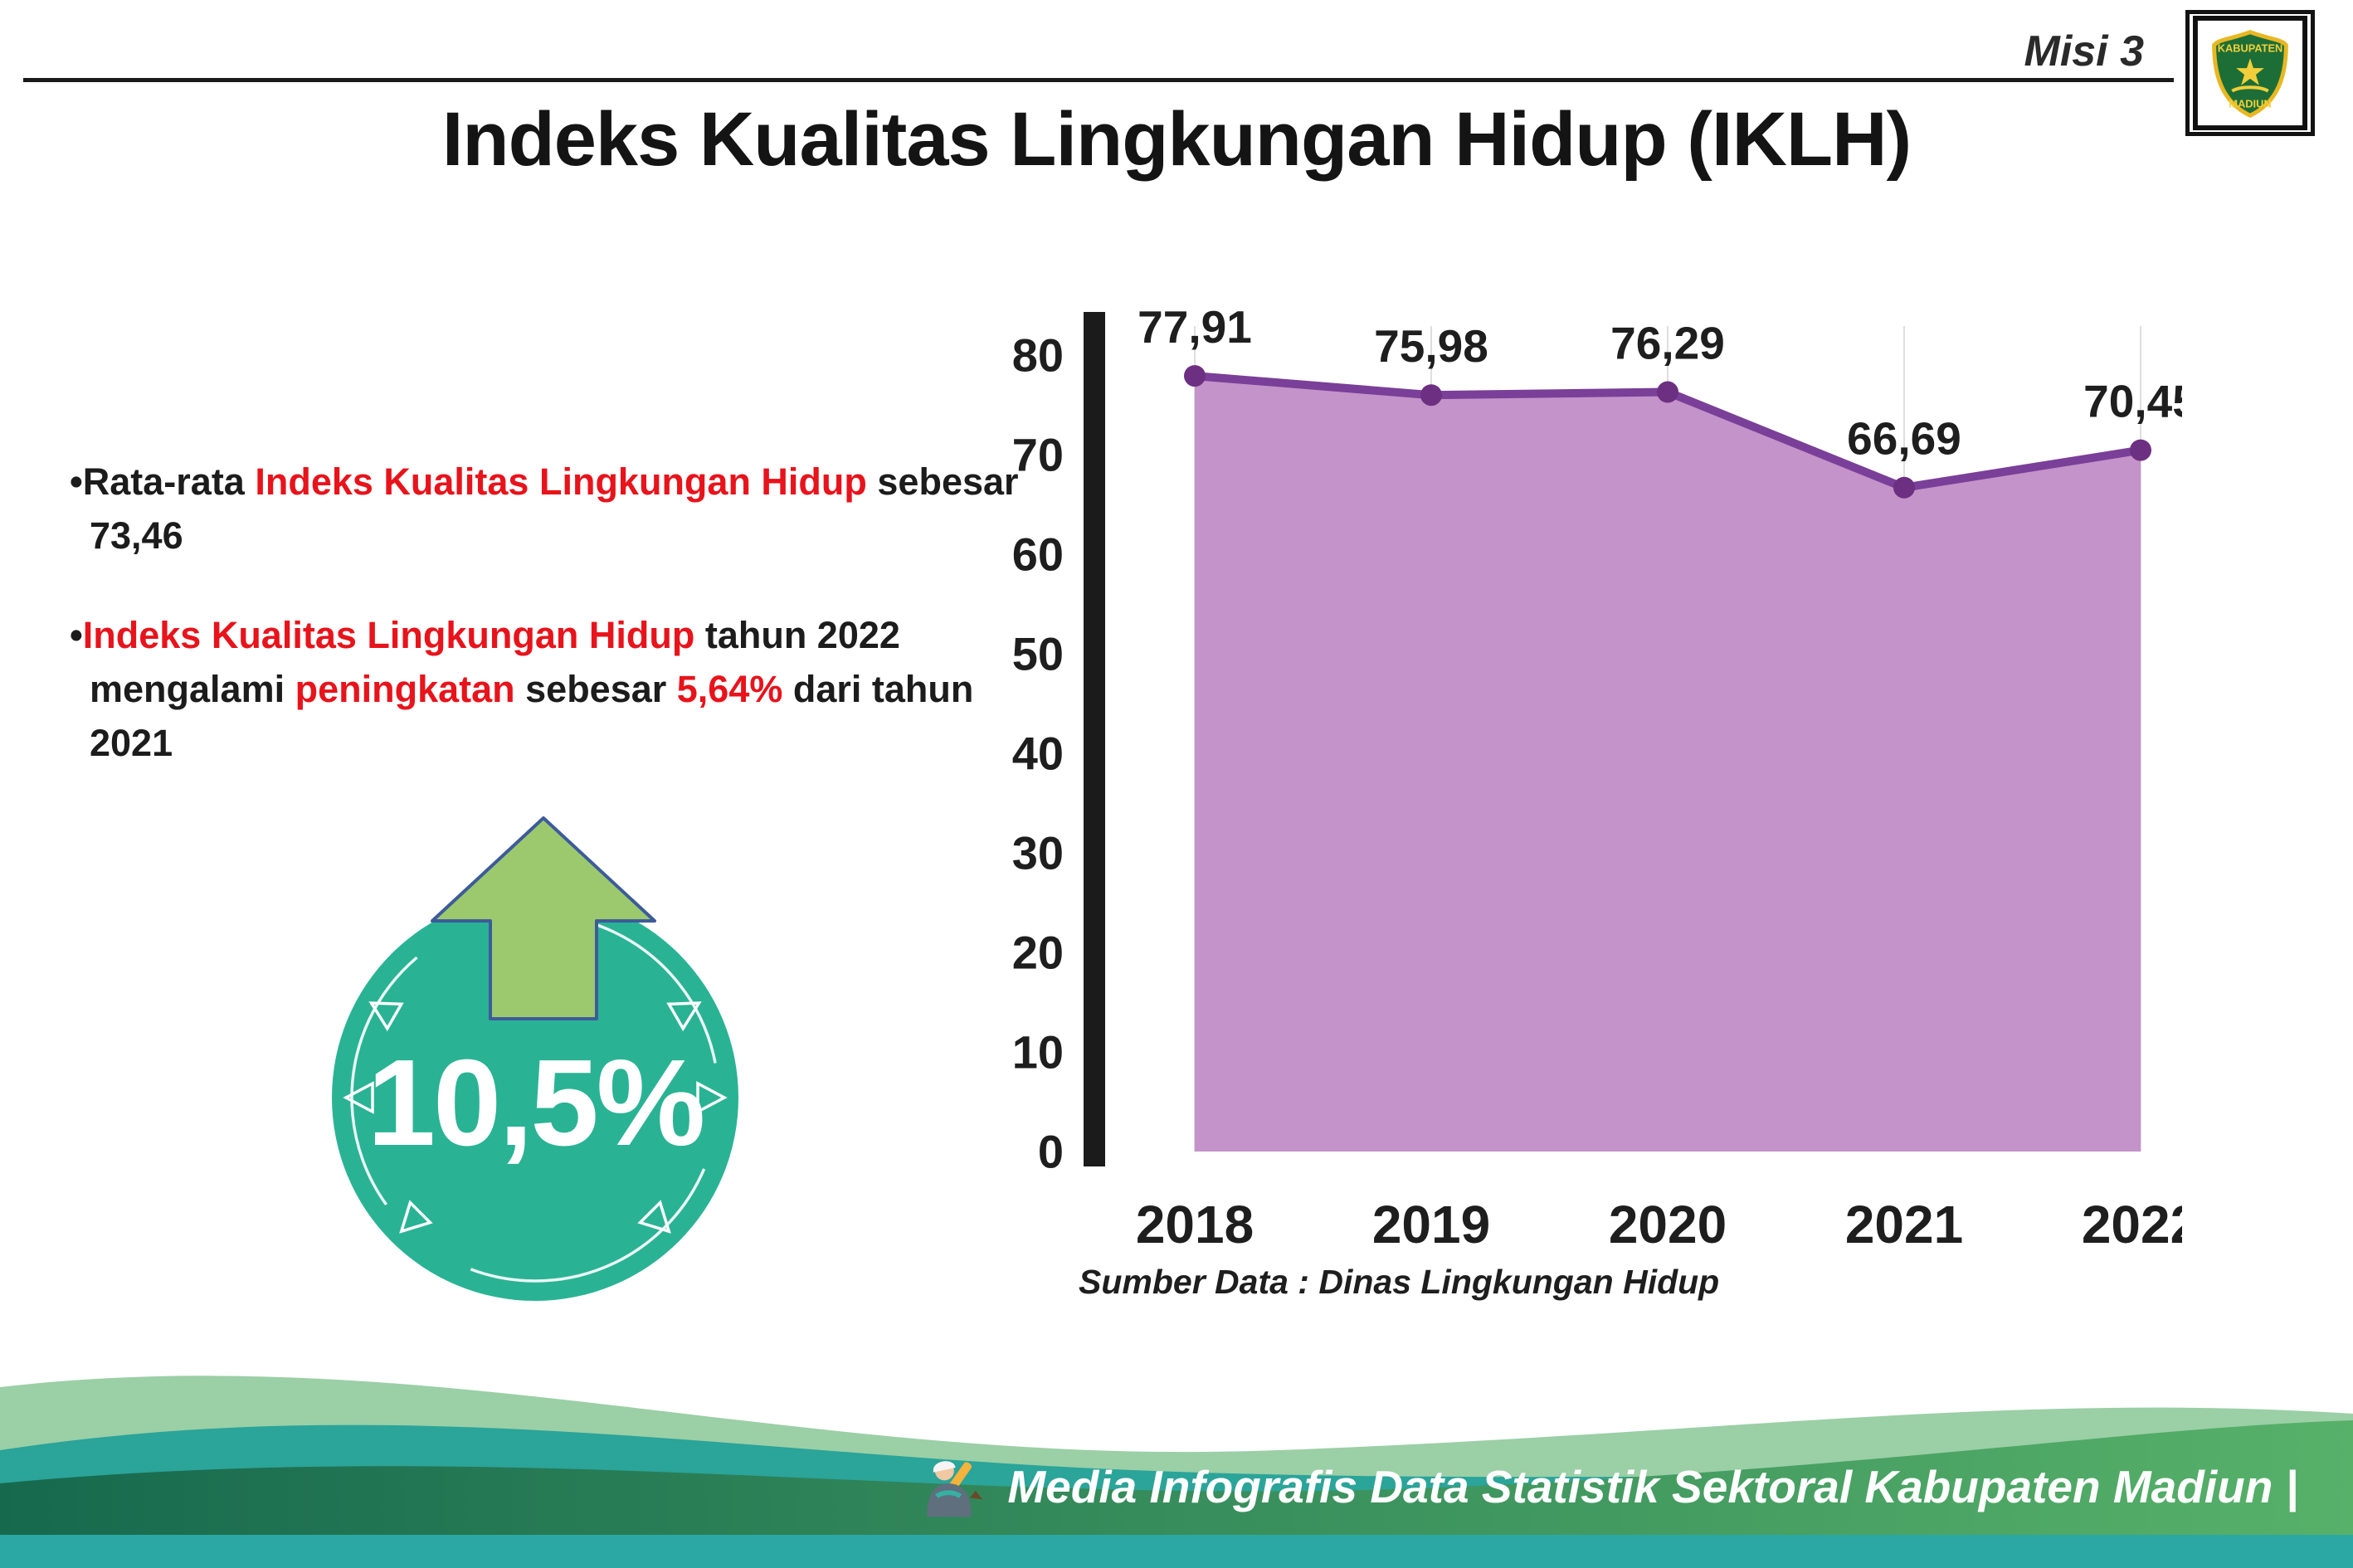  I want to click on bullet1-highlight: Indeks Kualitas Lingkungan Hidup, so click(561, 481).